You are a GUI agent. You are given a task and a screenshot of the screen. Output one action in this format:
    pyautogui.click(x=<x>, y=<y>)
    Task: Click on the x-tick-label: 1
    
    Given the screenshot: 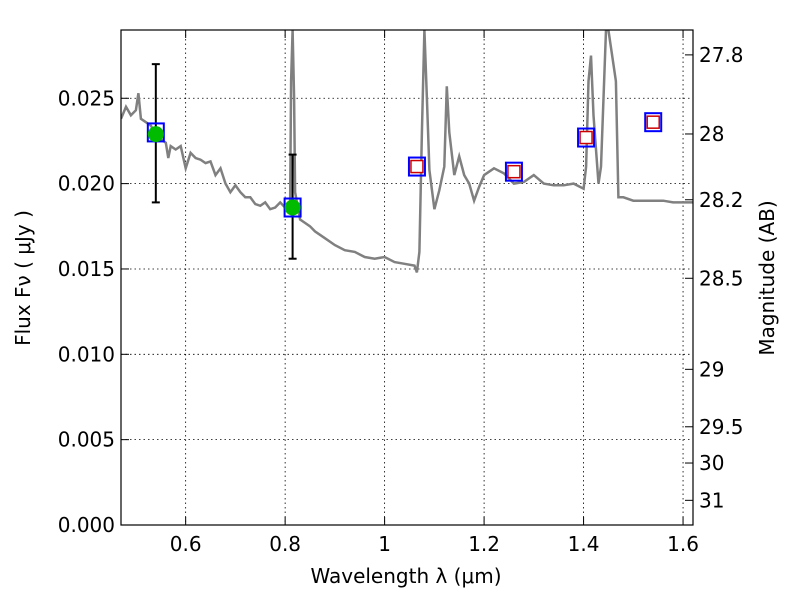 What is the action you would take?
    pyautogui.click(x=384, y=544)
    